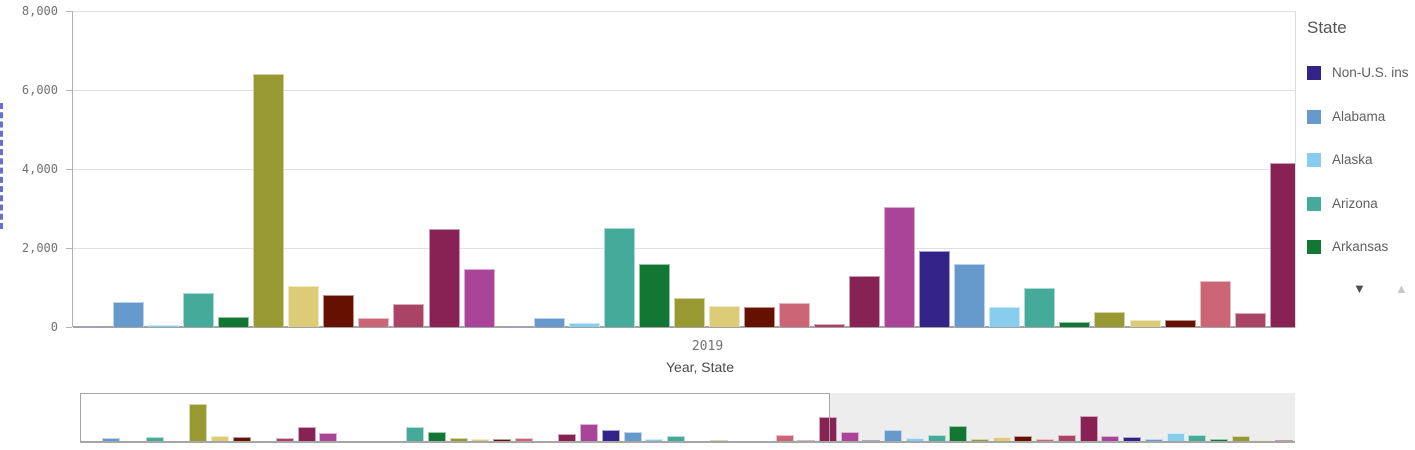  I want to click on x-axis-baseline, so click(684, 327).